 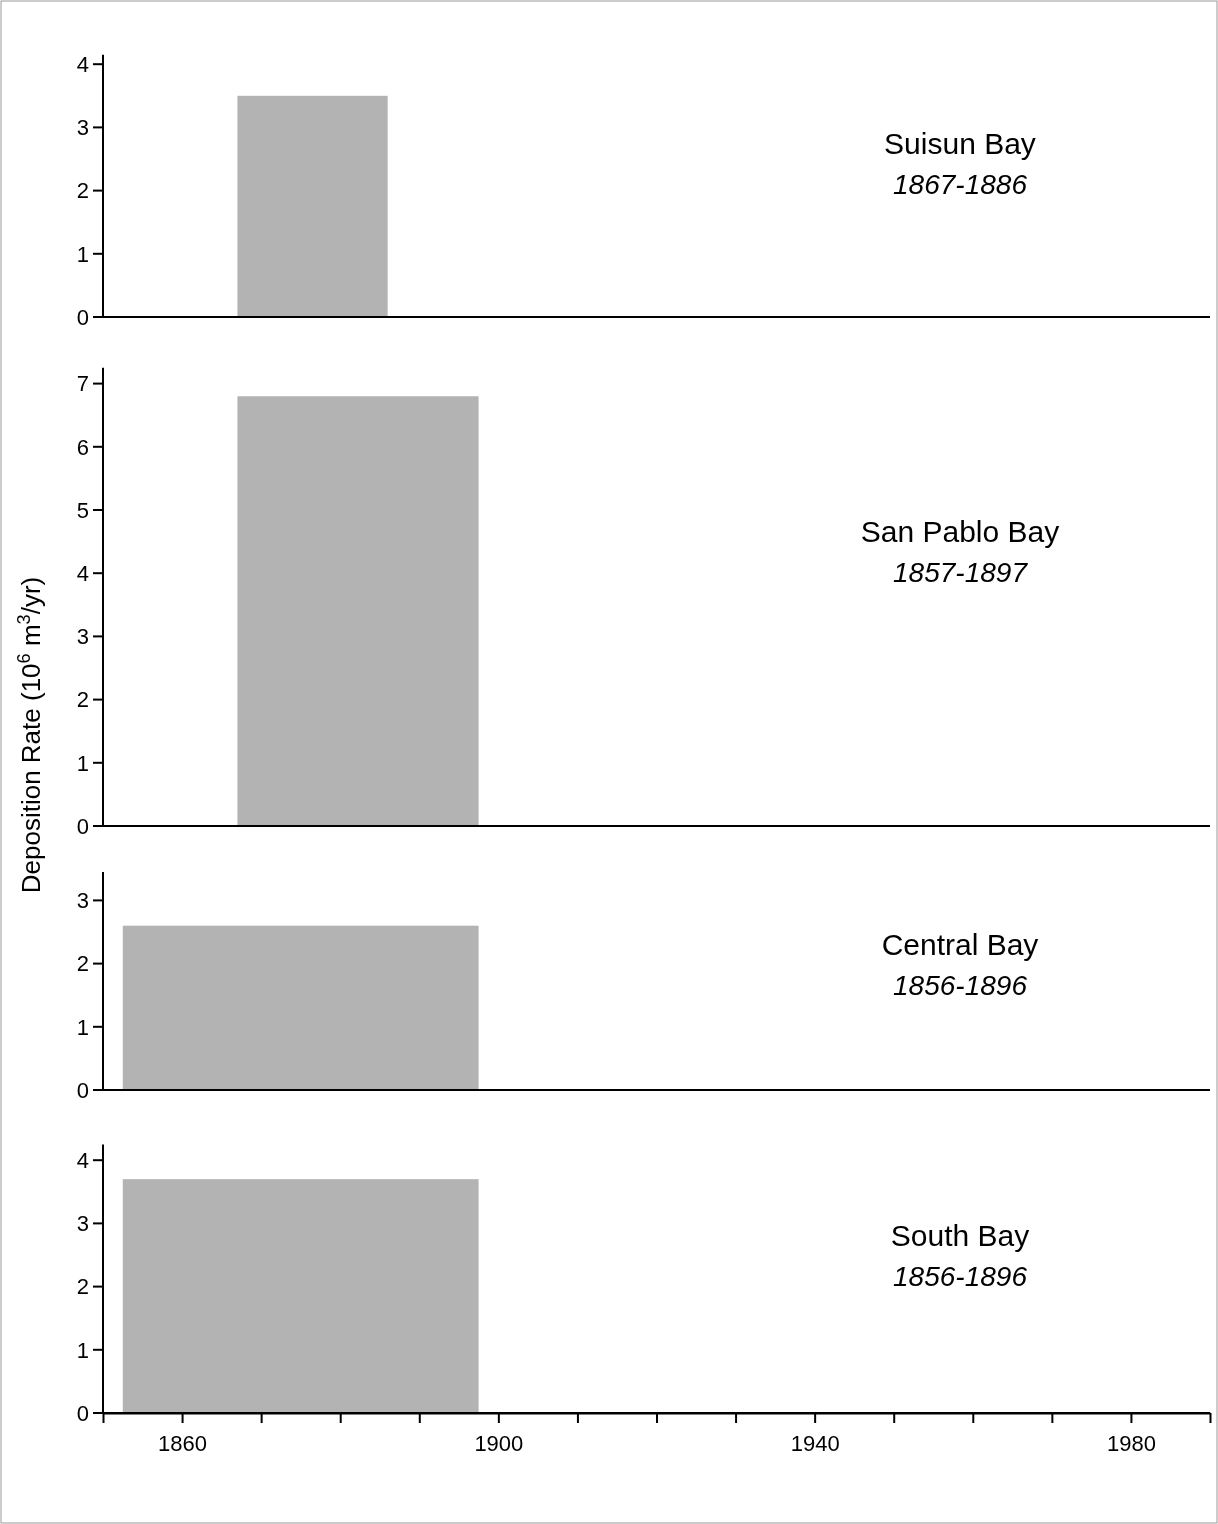 What do you see at coordinates (960, 144) in the screenshot?
I see `text: Suisun Bay` at bounding box center [960, 144].